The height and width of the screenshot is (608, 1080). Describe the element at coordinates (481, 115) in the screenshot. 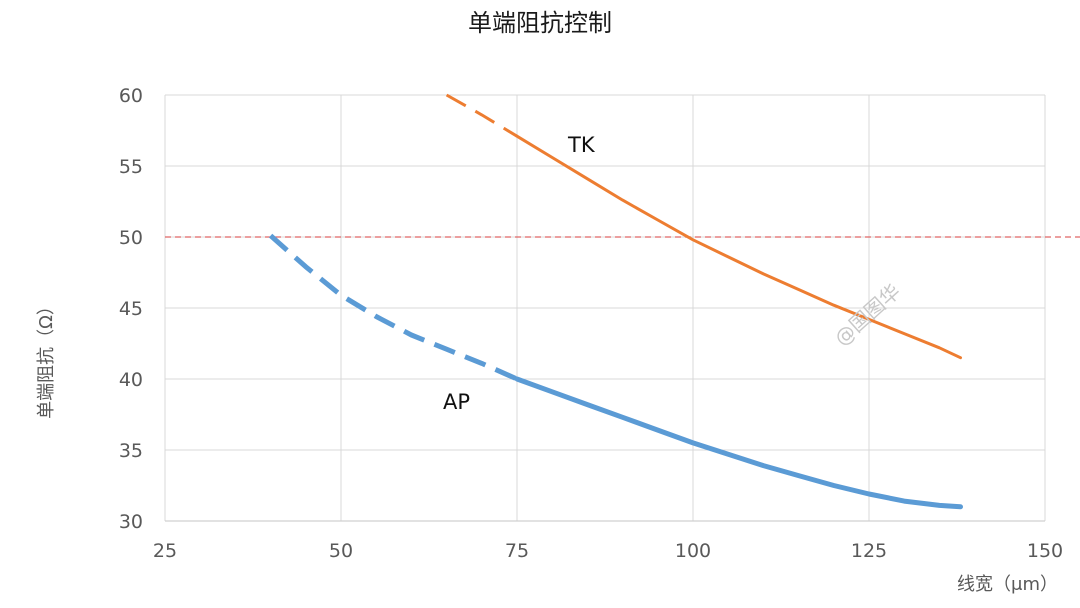

I see `series-tk-dashed-line` at that location.